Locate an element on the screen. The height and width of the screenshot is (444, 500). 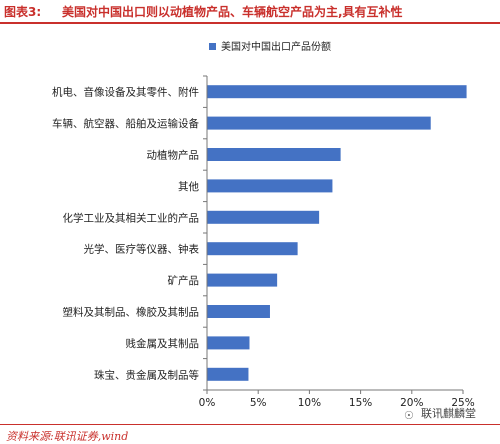
watermark-text: 联讯麒麟堂 is located at coordinates (448, 413).